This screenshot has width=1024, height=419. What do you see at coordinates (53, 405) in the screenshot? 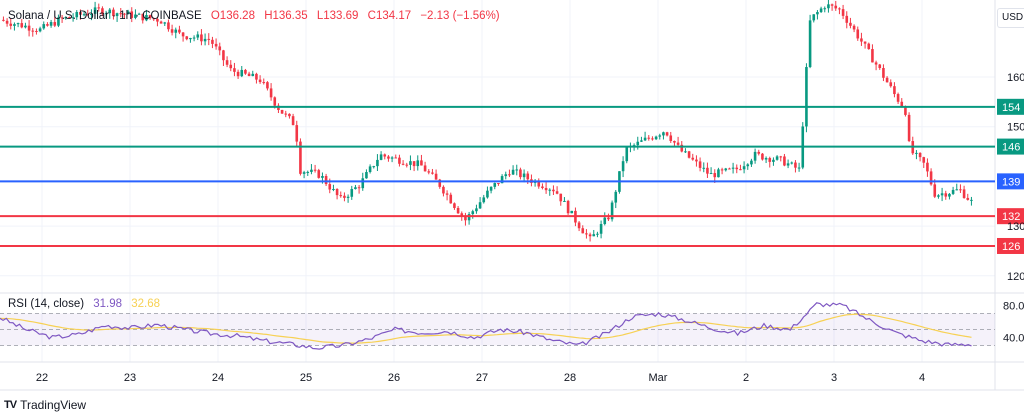
I see `brand-name: TradingView` at bounding box center [53, 405].